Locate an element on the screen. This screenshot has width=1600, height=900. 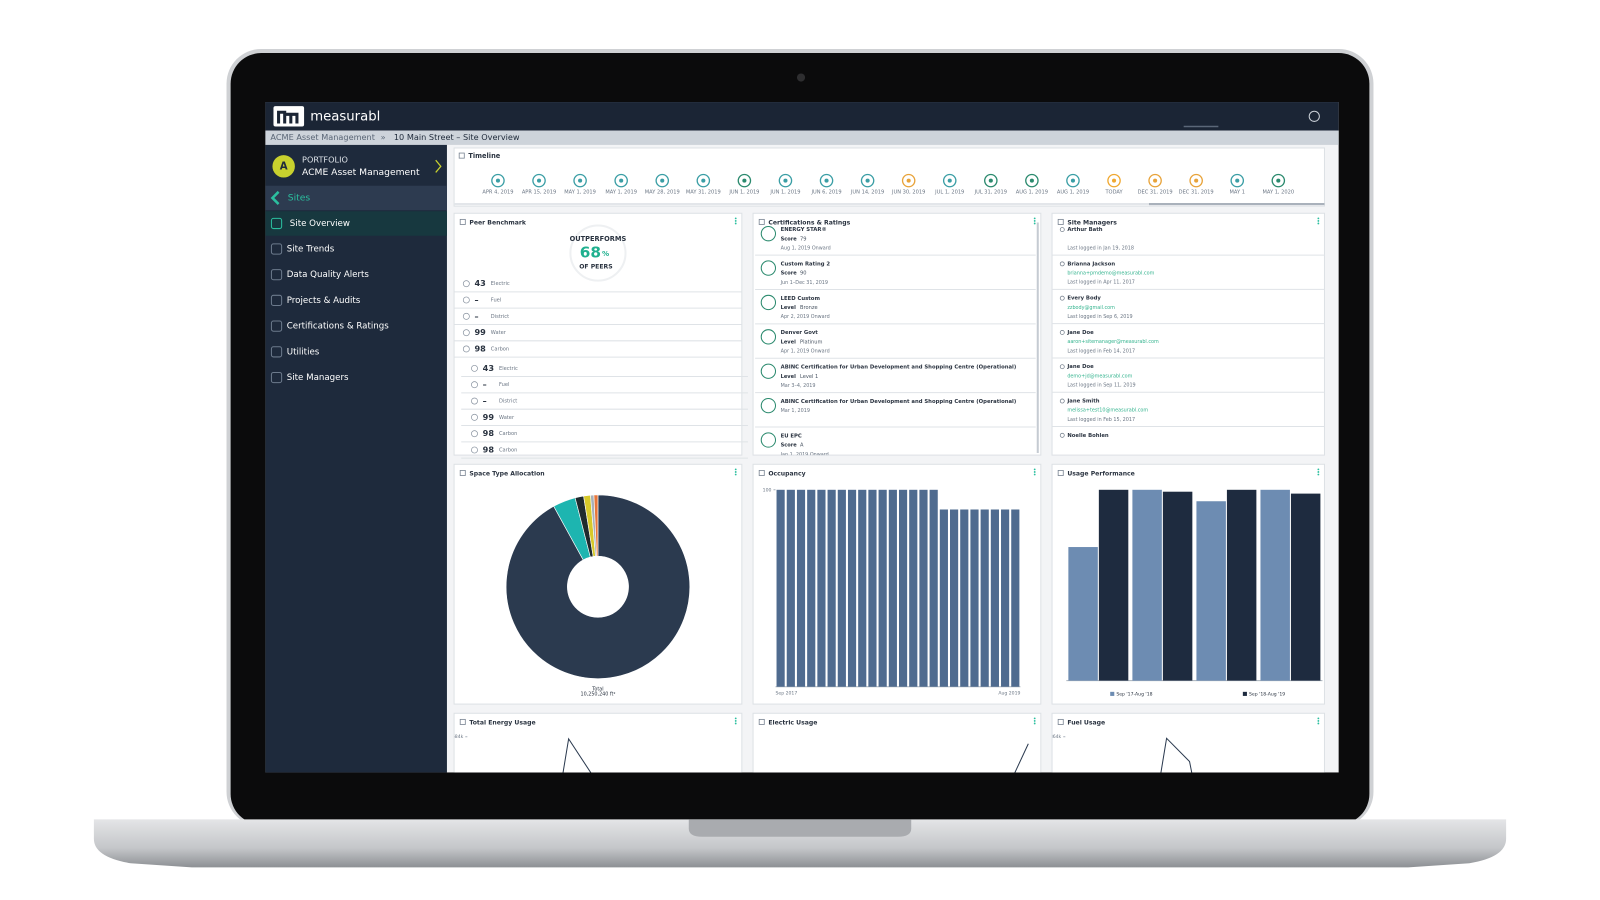
manager-name: Jane Doe is located at coordinates (1080, 367).